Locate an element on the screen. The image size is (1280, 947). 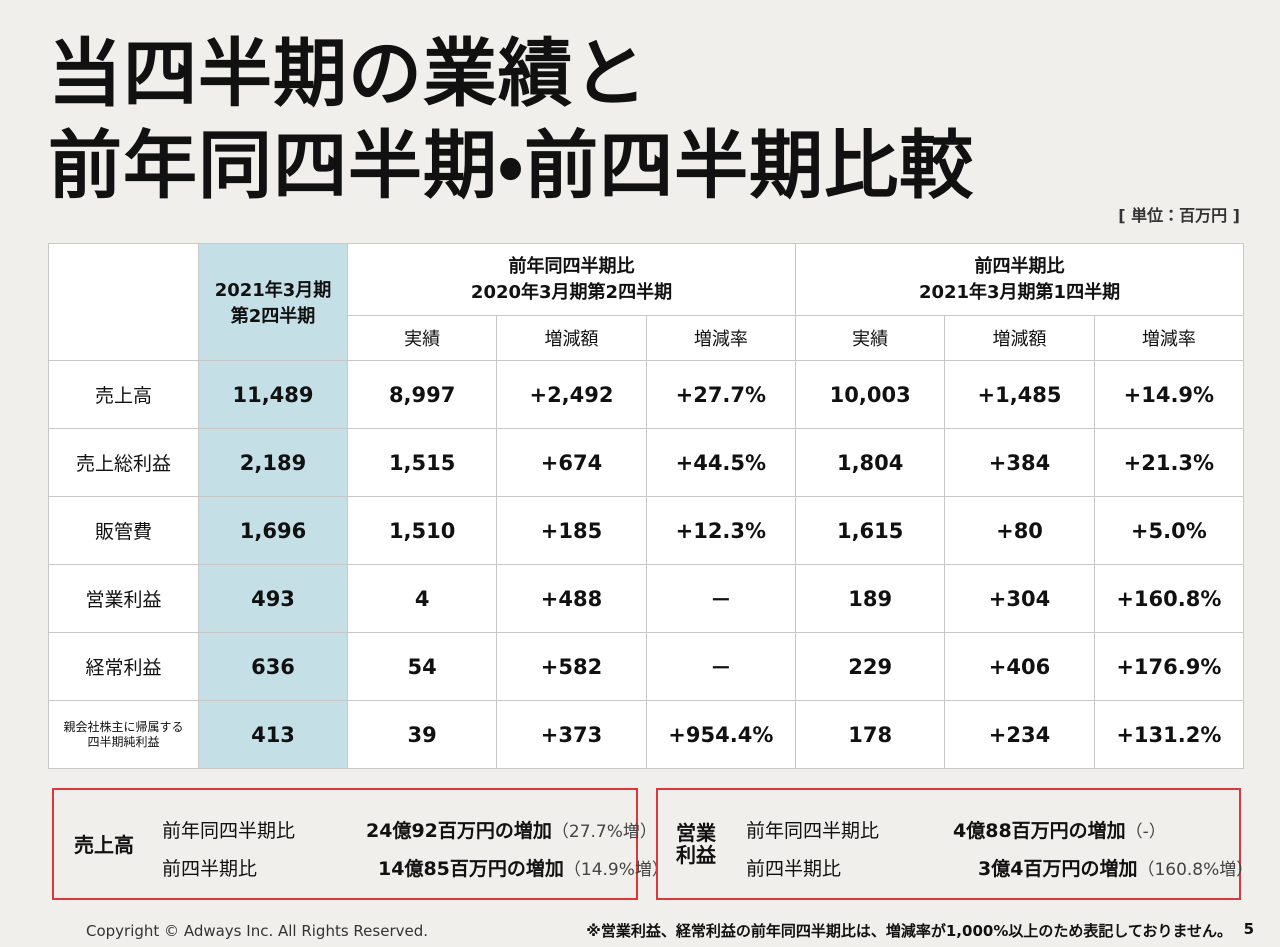
data-row: 販管費 1,696 1,510 +185 +12.3% 1,615 +80 +5.0% is located at coordinates (646, 530).